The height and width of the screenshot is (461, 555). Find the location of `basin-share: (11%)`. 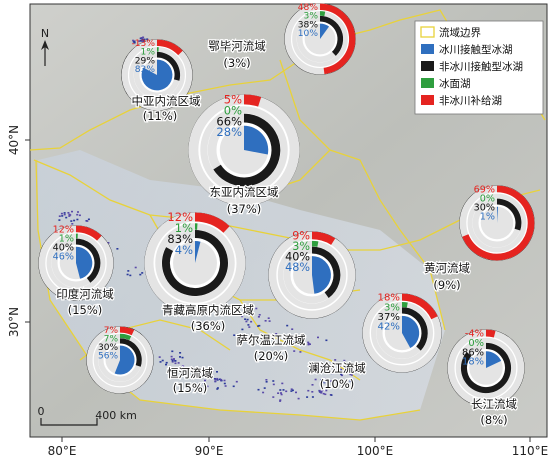

basin-share: (11%) is located at coordinates (160, 116).